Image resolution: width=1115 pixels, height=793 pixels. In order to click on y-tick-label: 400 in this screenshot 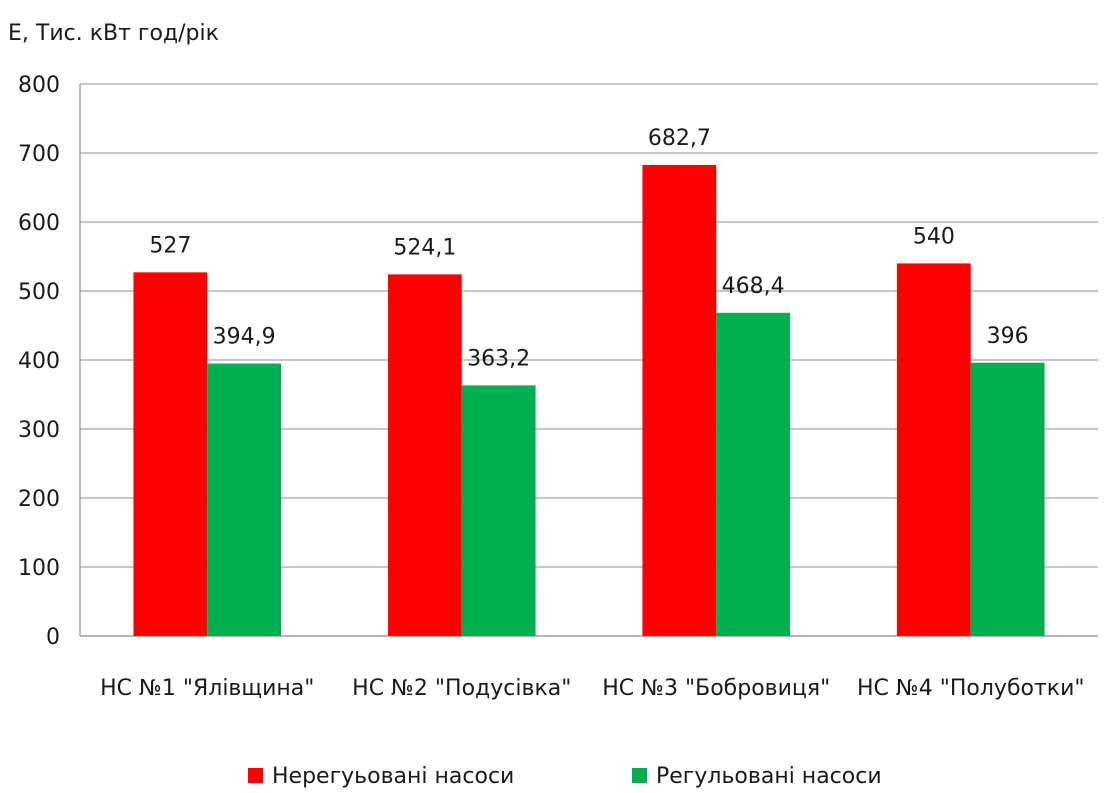, I will do `click(39, 361)`.